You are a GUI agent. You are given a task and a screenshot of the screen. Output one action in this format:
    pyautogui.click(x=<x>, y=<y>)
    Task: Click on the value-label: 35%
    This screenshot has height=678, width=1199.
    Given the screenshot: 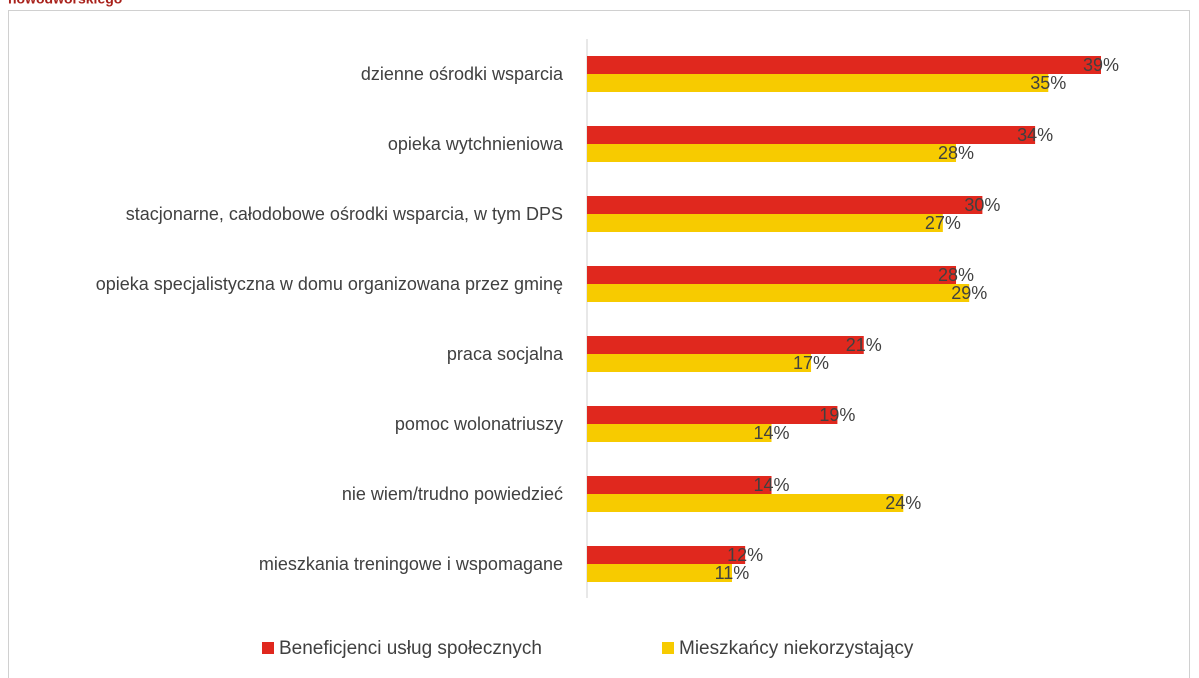 What is the action you would take?
    pyautogui.click(x=1048, y=83)
    